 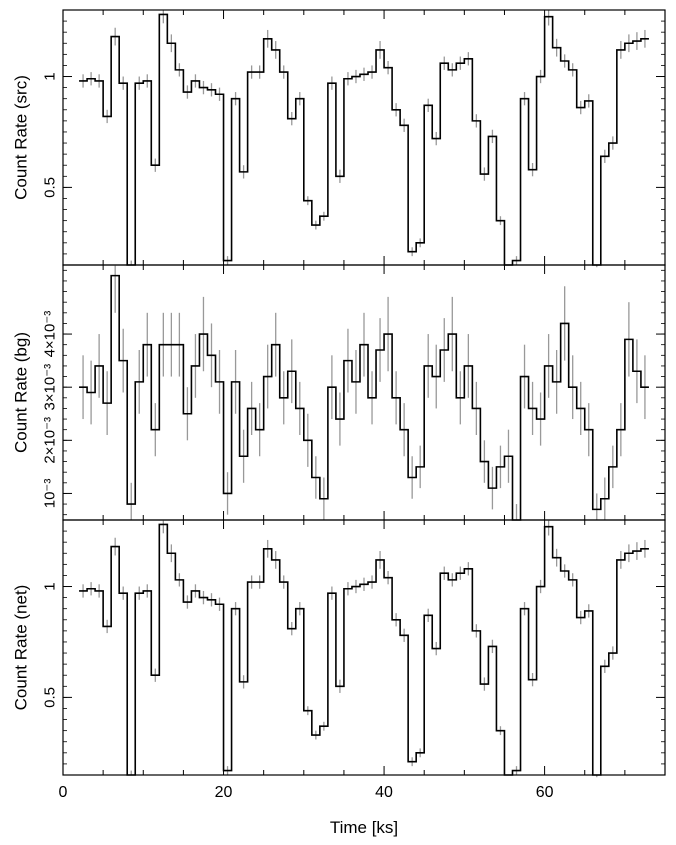 I want to click on y-tick-label: 3×10⁻³, so click(x=50, y=387).